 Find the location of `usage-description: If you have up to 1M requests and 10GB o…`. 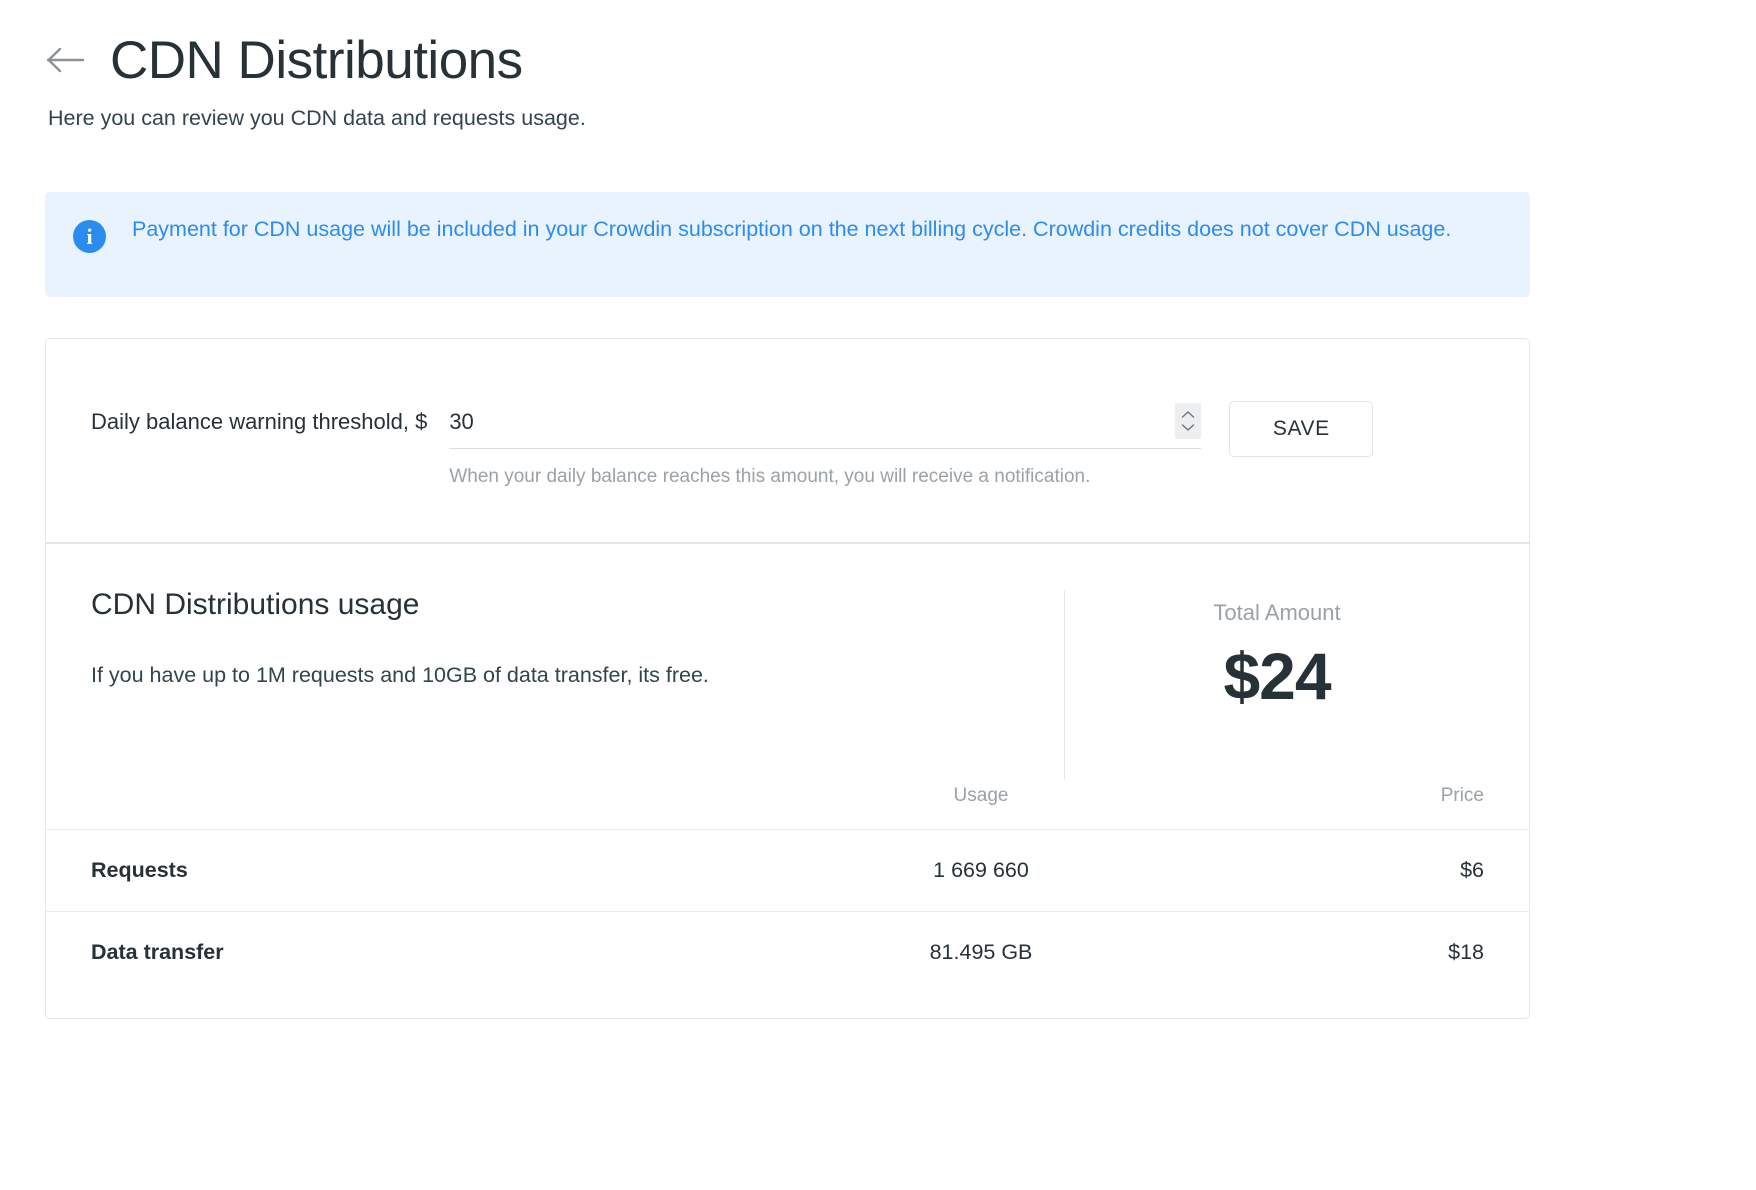

usage-description: If you have up to 1M requests and 10GB o… is located at coordinates (400, 675).